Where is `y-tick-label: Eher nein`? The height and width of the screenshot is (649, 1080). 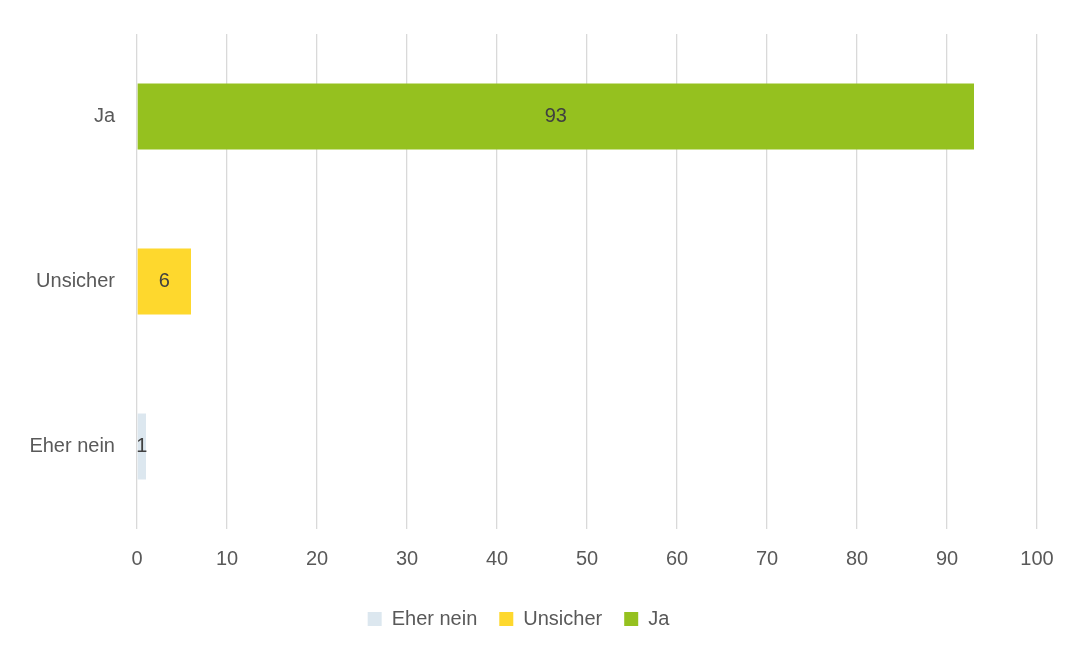 y-tick-label: Eher nein is located at coordinates (72, 445).